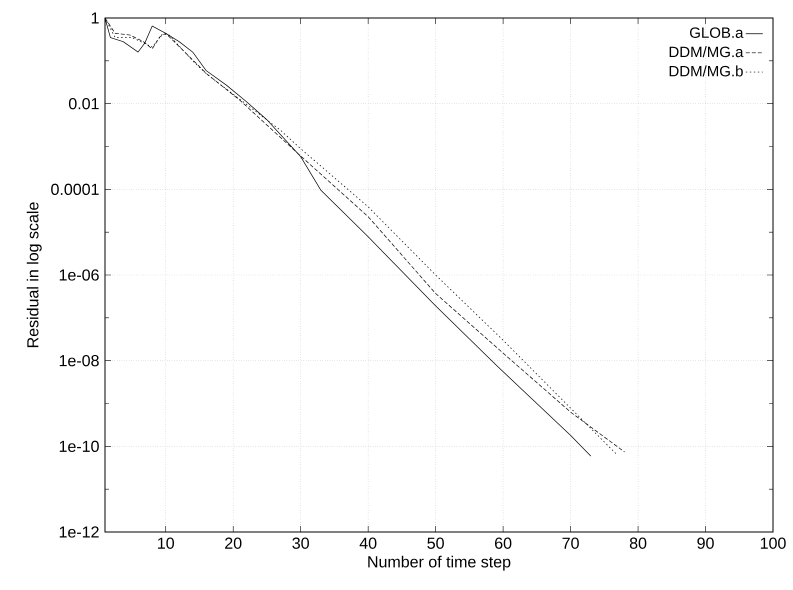 The image size is (793, 590). Describe the element at coordinates (75, 189) in the screenshot. I see `y-tick-label: 0.0001` at that location.